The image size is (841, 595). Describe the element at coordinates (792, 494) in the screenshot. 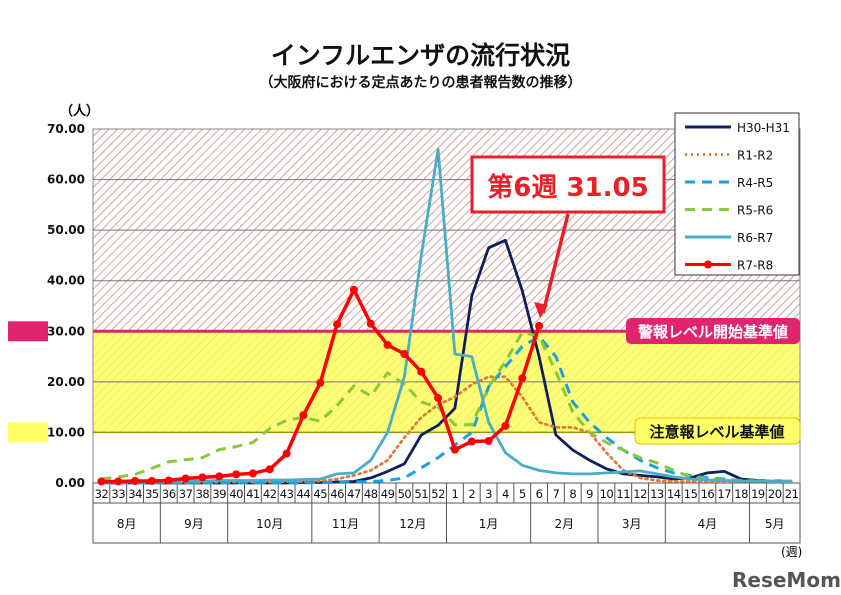

I see `x-tick-label: 21` at that location.